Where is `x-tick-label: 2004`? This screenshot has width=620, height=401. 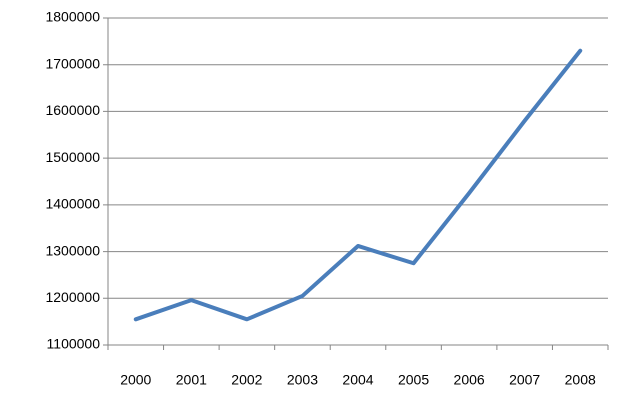 x-tick-label: 2004 is located at coordinates (357, 380).